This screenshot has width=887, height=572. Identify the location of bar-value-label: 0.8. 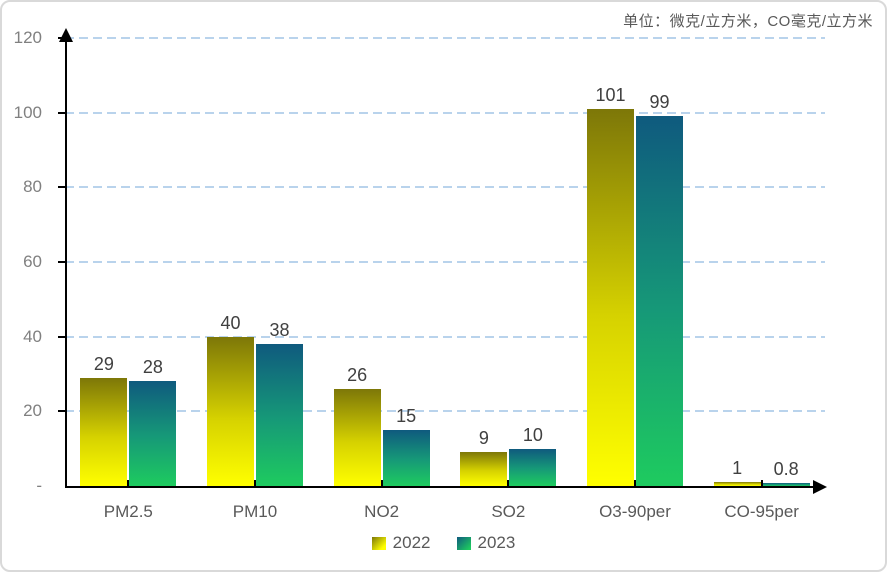
(786, 469).